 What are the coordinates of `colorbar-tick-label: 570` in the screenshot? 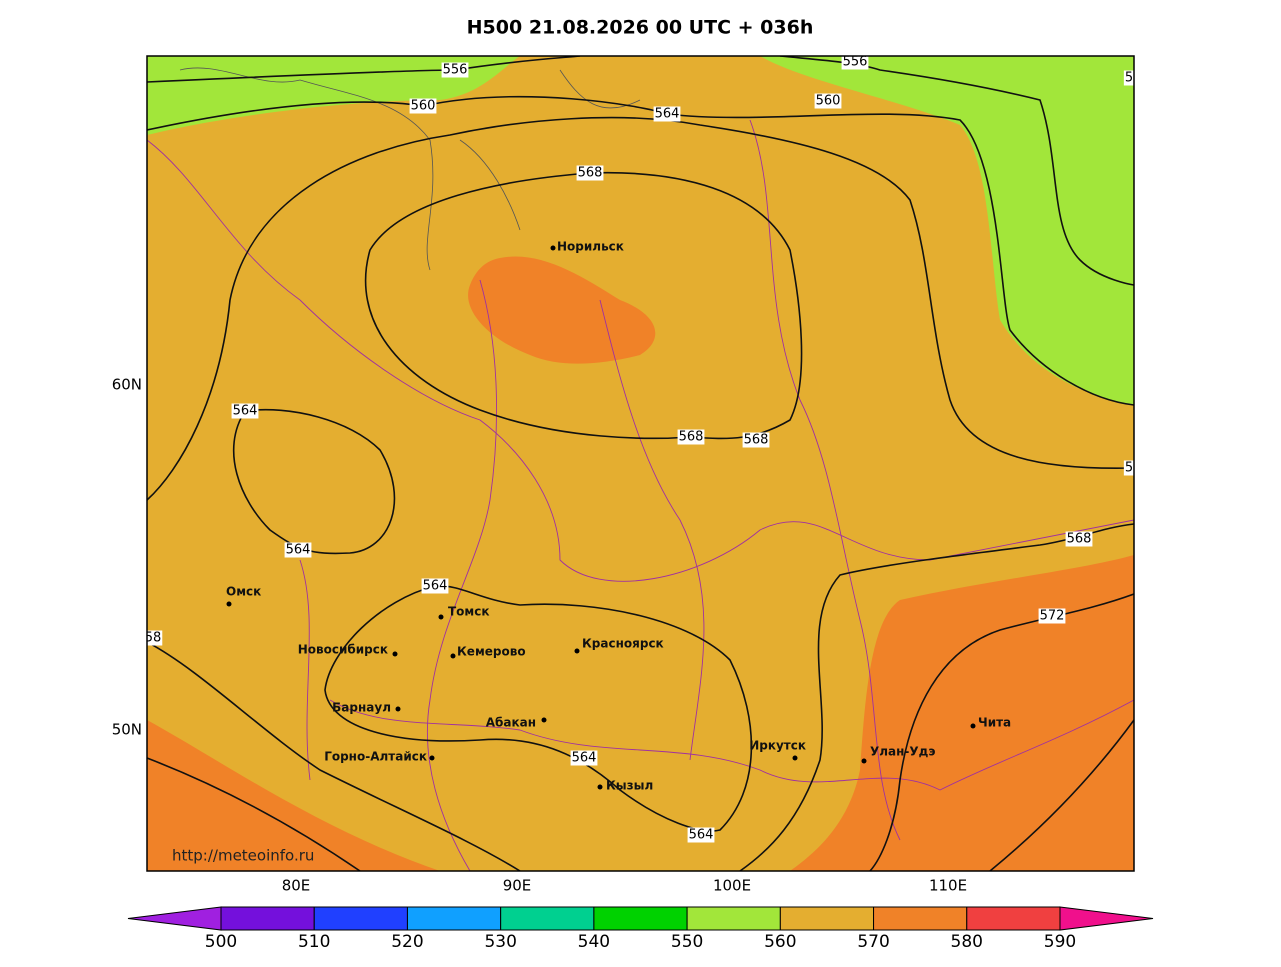 It's located at (873, 942).